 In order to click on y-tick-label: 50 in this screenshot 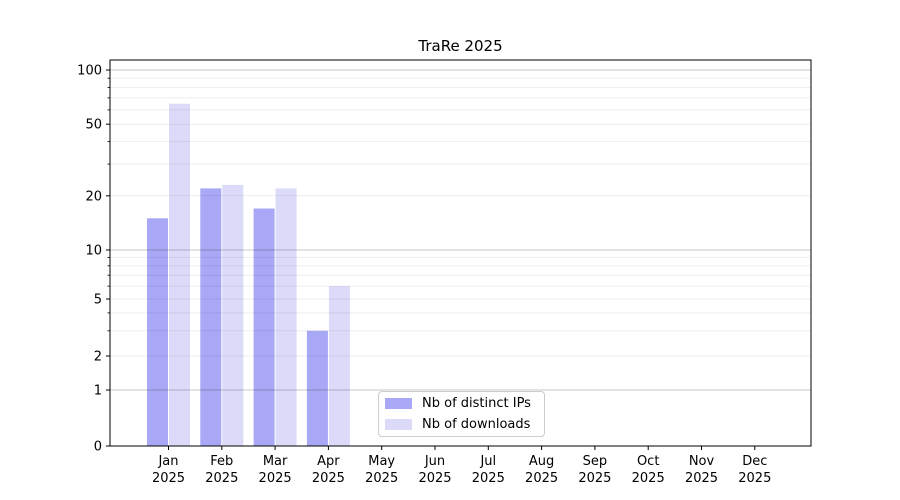, I will do `click(93, 125)`.